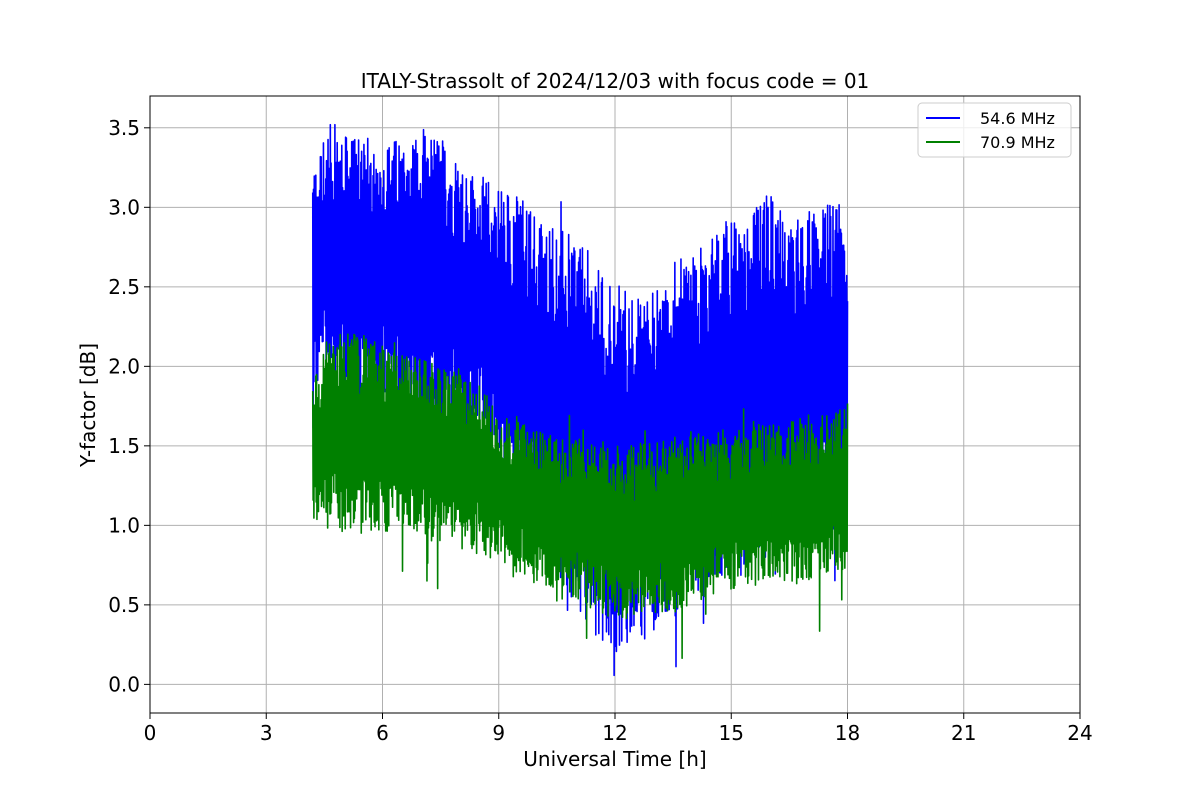 The height and width of the screenshot is (800, 1200). Describe the element at coordinates (382, 733) in the screenshot. I see `x-tick-label: 6` at that location.